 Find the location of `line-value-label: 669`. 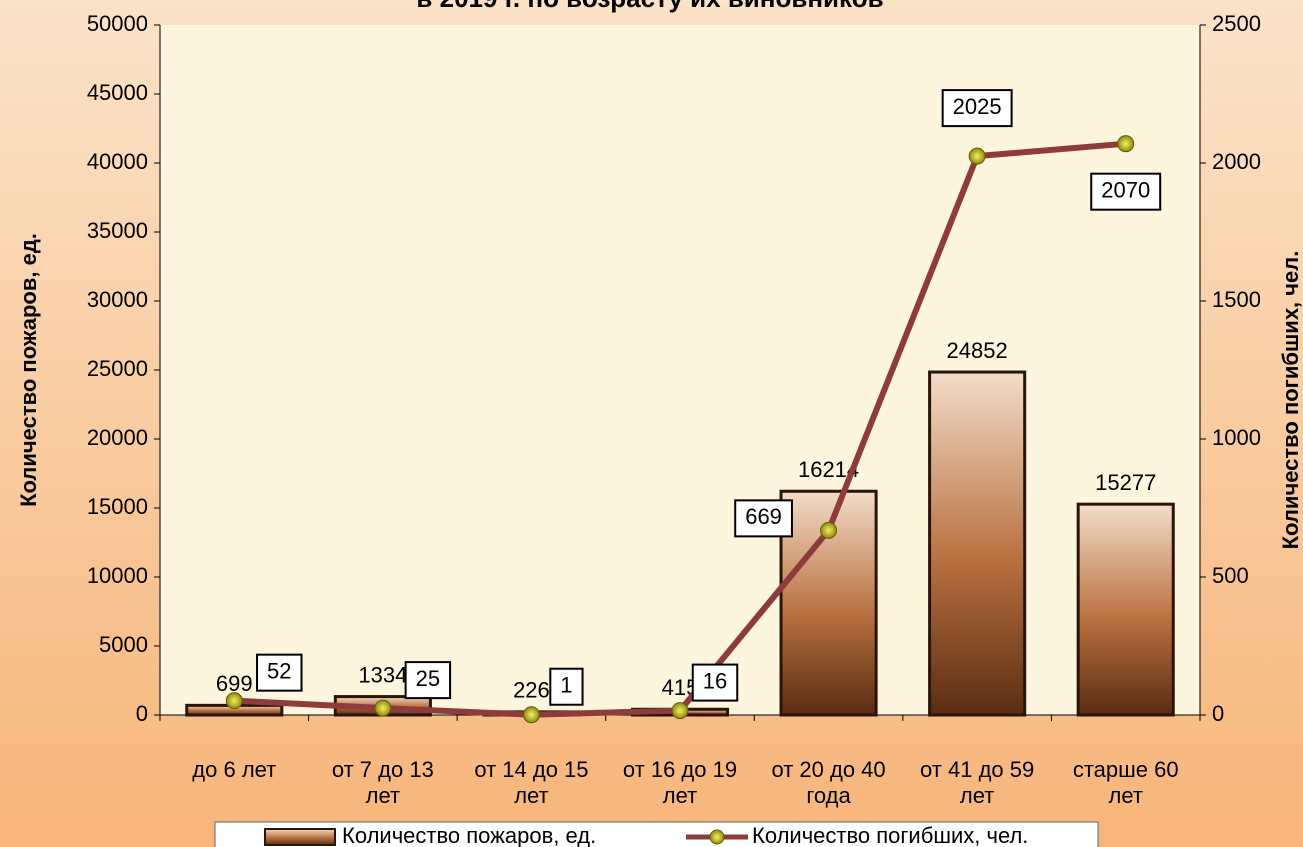

line-value-label: 669 is located at coordinates (763, 516).